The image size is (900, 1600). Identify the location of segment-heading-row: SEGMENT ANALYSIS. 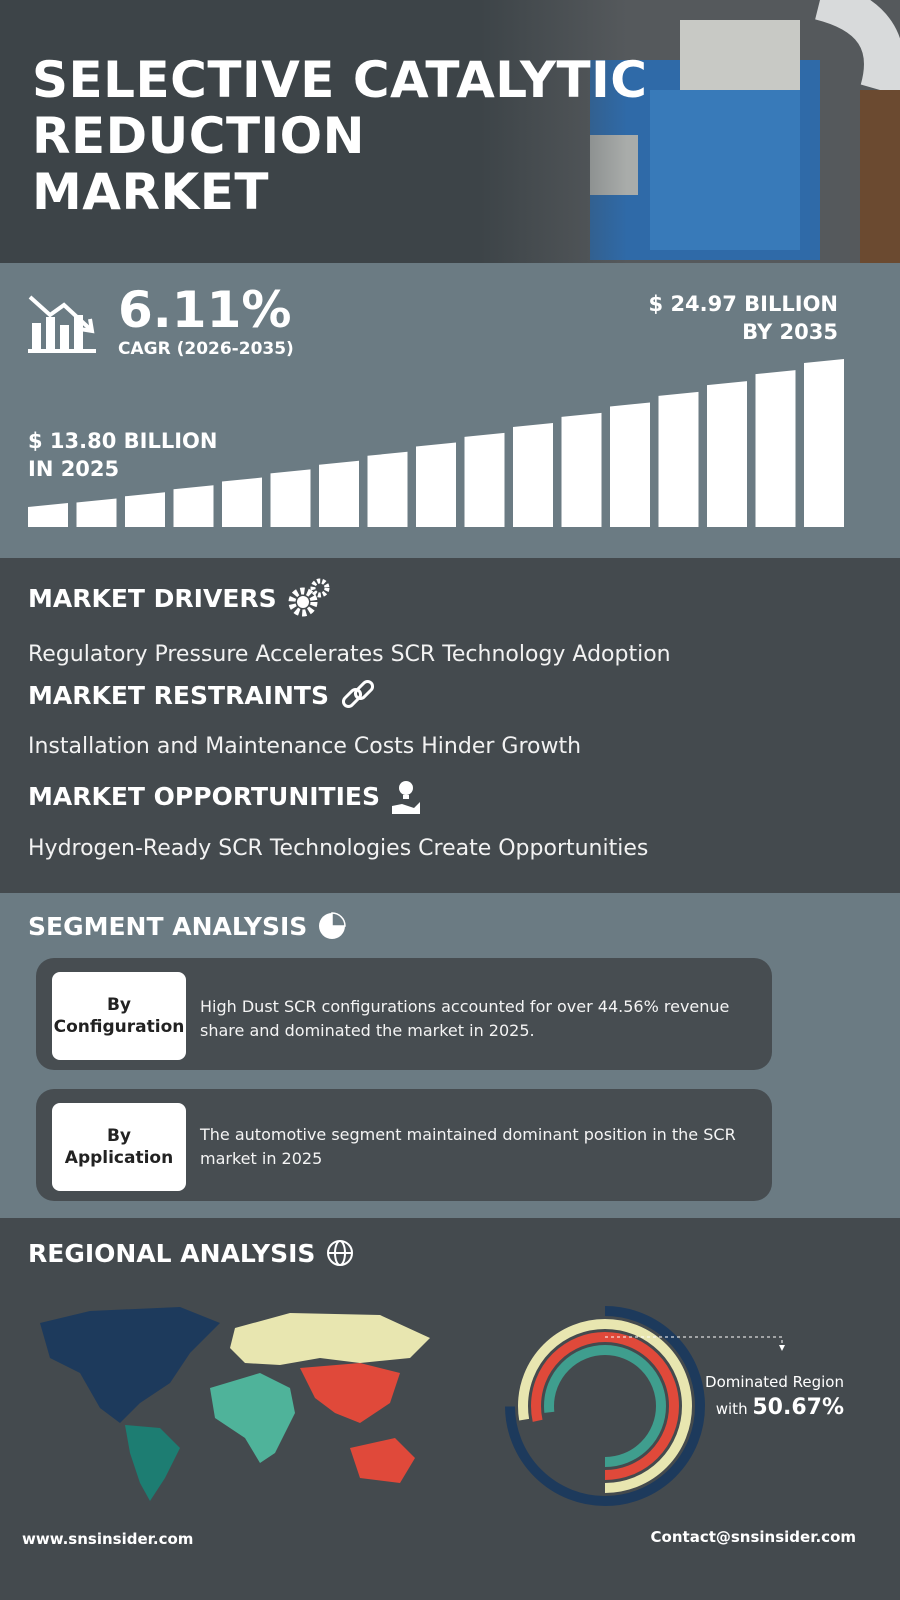
(187, 926).